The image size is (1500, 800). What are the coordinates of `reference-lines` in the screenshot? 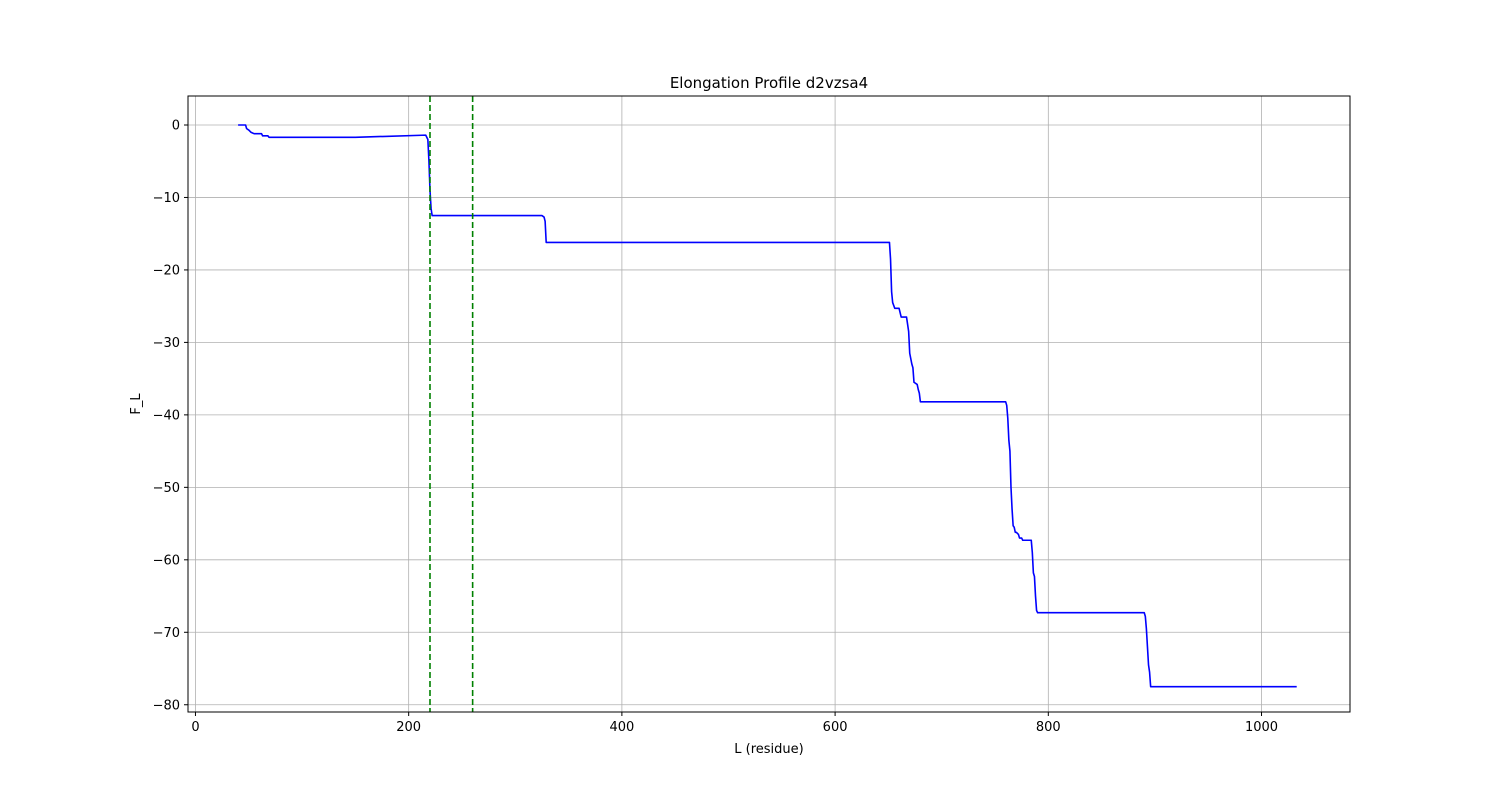 It's located at (451, 404).